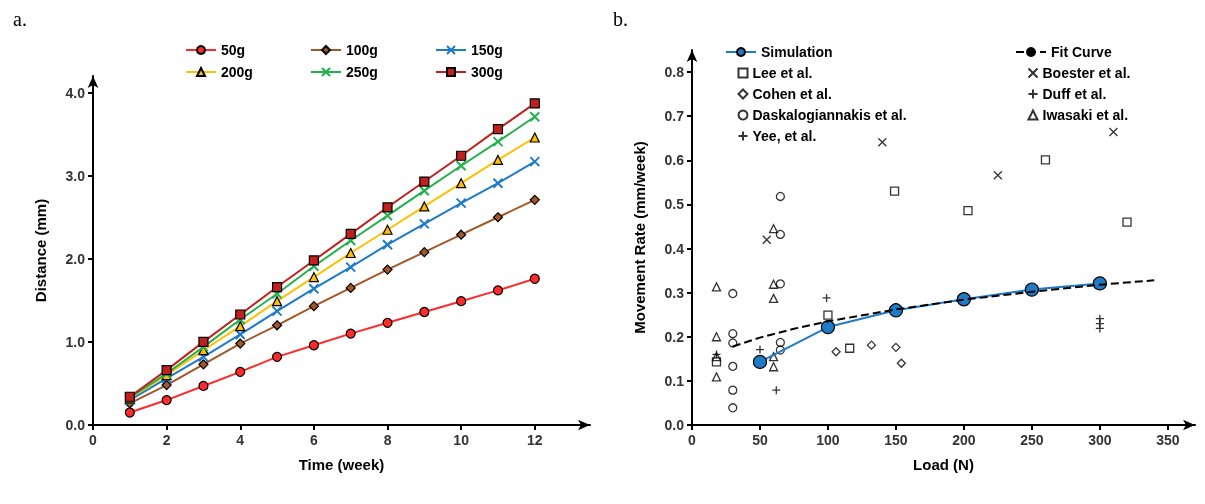 The image size is (1205, 504). What do you see at coordinates (943, 464) in the screenshot?
I see `x-axis-title: Load (N)` at bounding box center [943, 464].